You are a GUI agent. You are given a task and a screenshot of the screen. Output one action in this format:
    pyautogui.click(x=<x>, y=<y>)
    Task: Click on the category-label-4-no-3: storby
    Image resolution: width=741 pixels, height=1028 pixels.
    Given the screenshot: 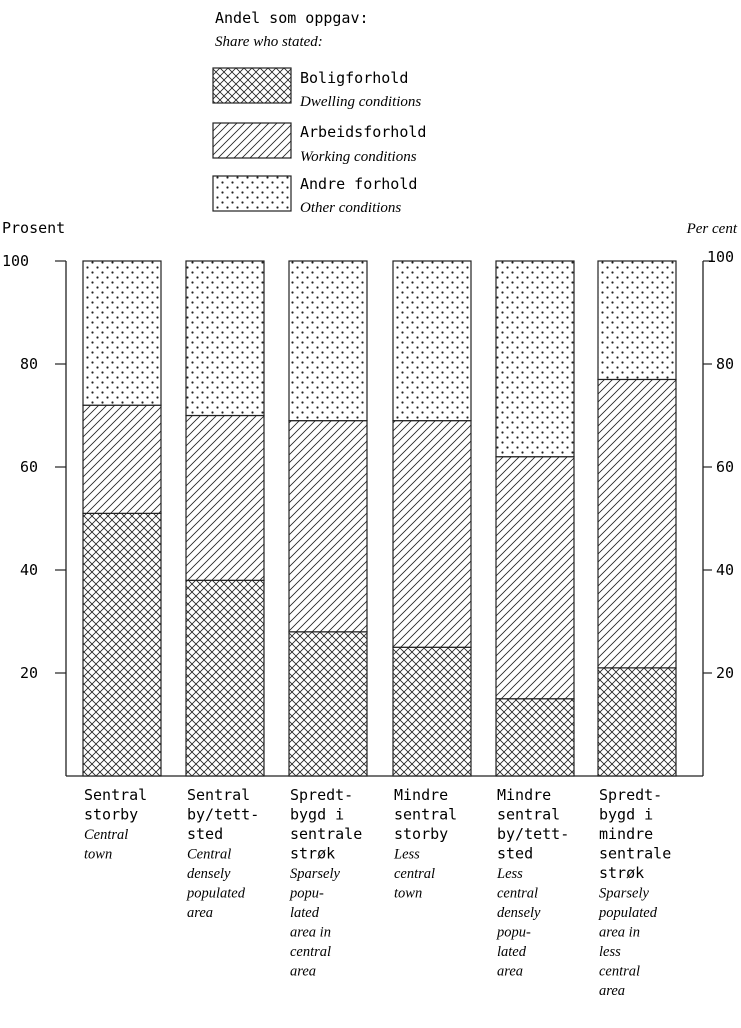 What is the action you would take?
    pyautogui.click(x=421, y=834)
    